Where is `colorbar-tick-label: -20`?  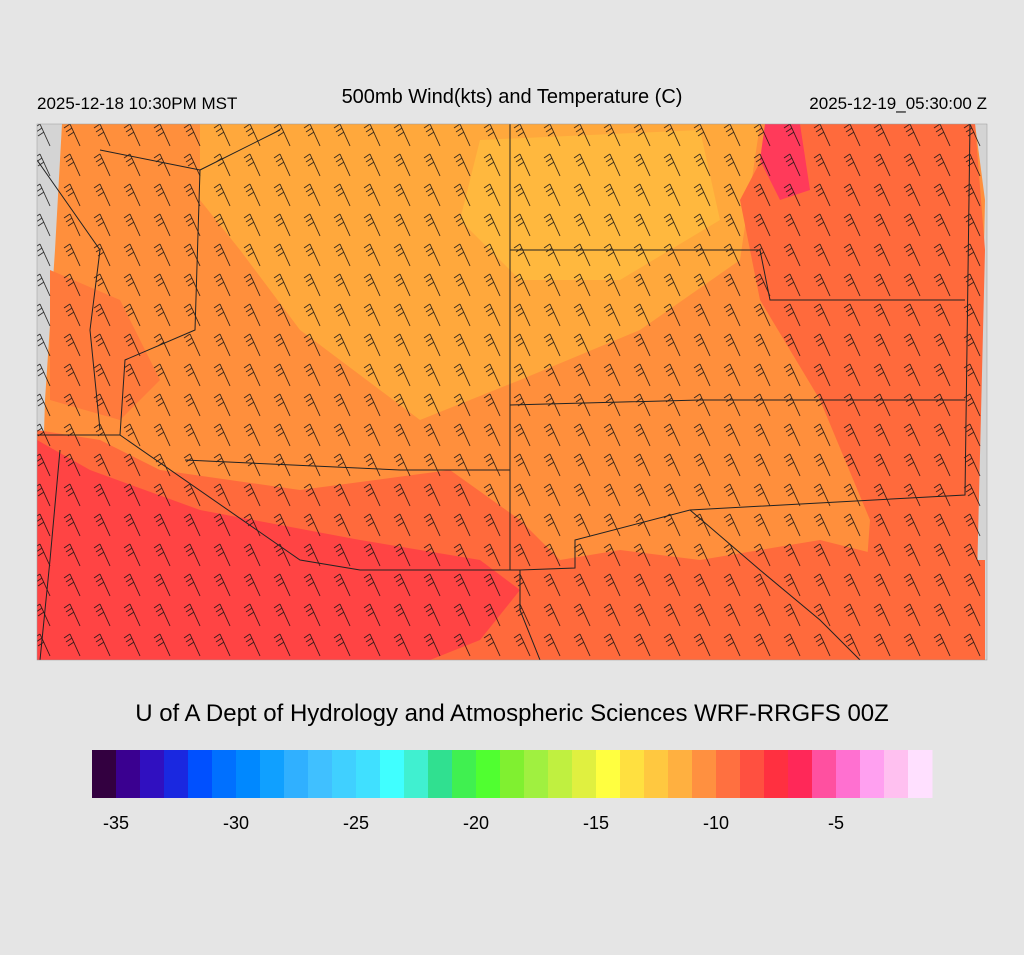 colorbar-tick-label: -20 is located at coordinates (476, 823).